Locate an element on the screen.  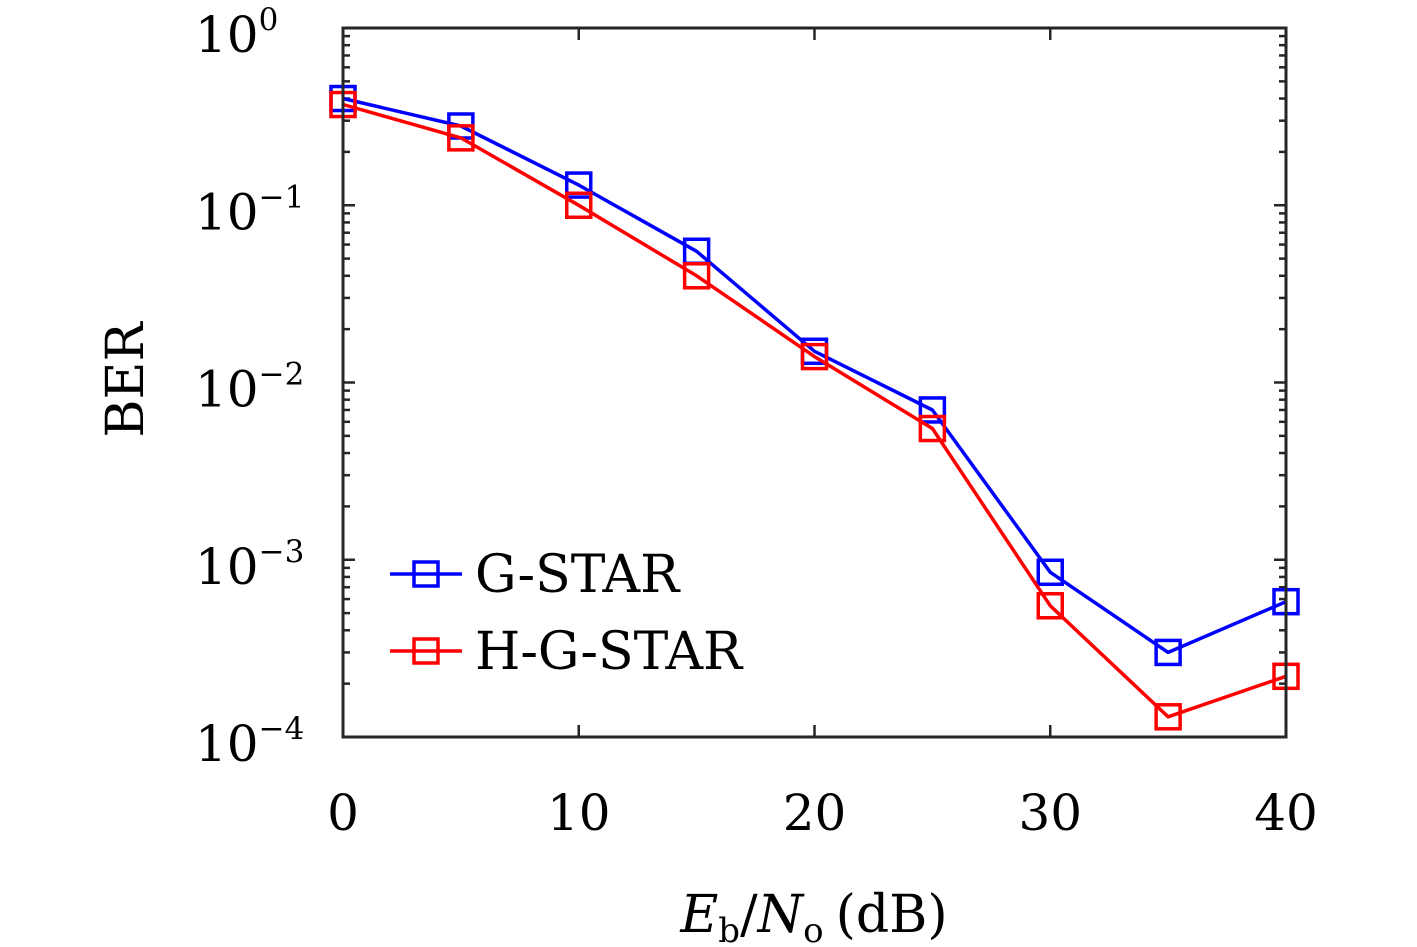
legend-entry: G-STAR is located at coordinates (535, 575).